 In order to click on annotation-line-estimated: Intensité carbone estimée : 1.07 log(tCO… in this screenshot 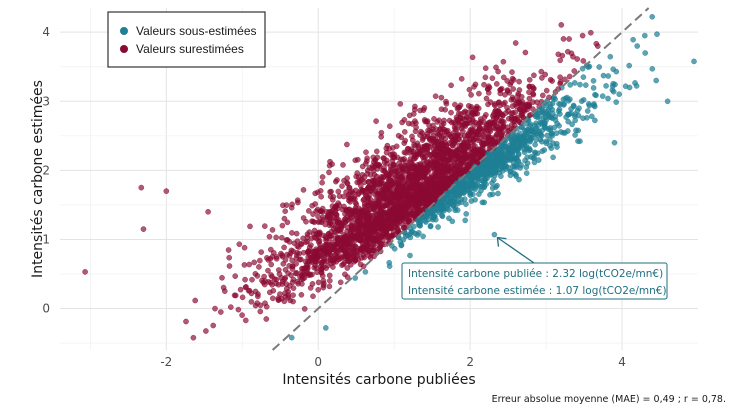, I will do `click(537, 291)`.